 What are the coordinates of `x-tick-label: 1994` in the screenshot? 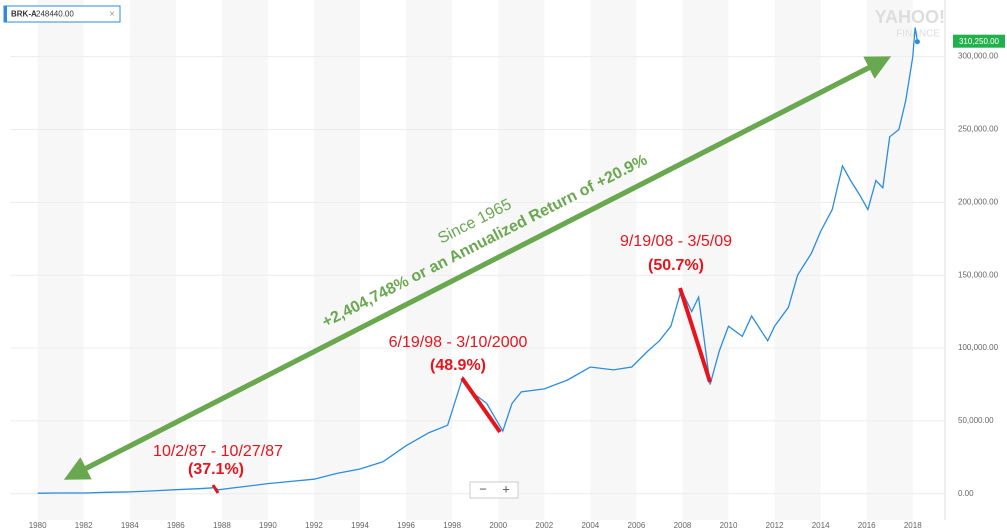 It's located at (360, 525).